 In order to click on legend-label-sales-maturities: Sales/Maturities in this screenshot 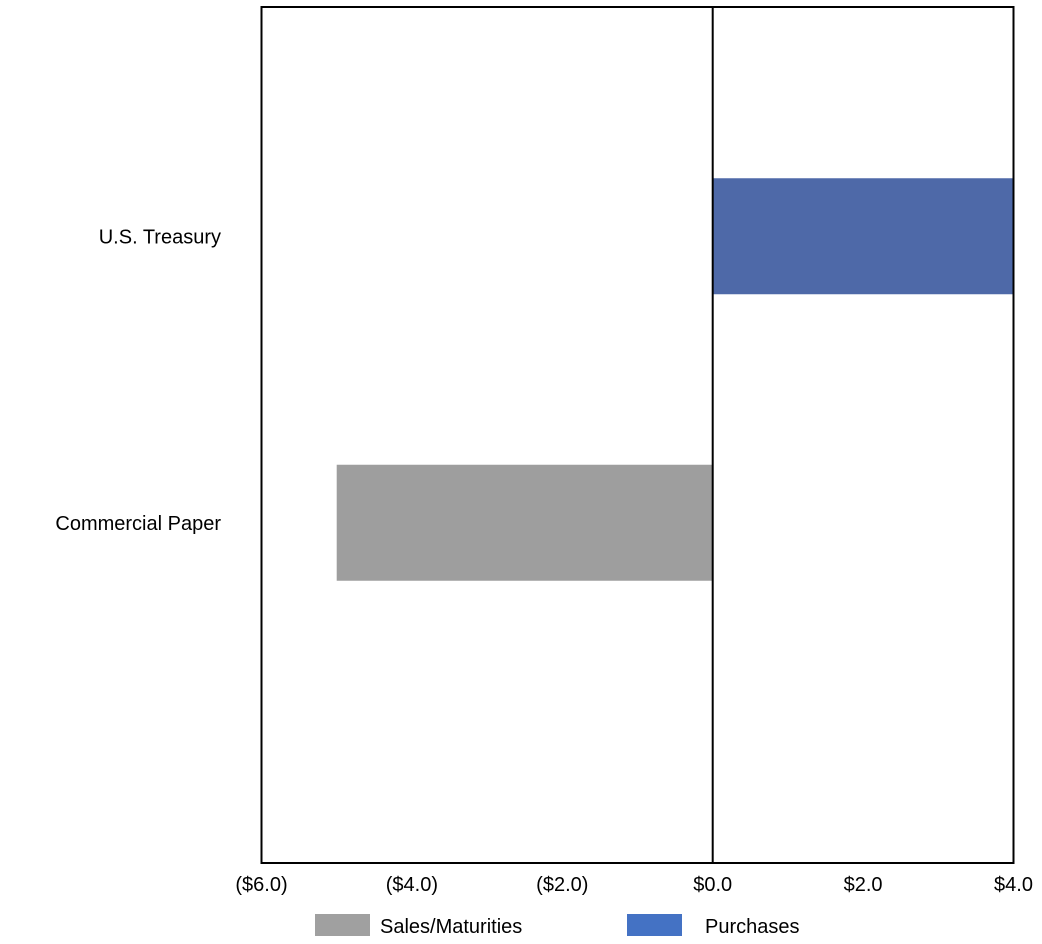, I will do `click(451, 927)`.